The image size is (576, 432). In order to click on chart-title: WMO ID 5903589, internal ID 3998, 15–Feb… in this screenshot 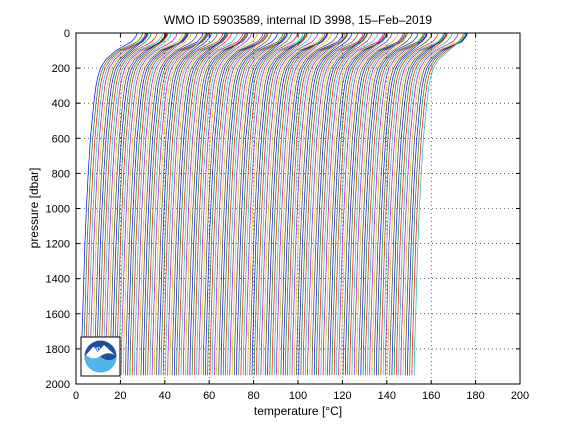, I will do `click(298, 20)`.